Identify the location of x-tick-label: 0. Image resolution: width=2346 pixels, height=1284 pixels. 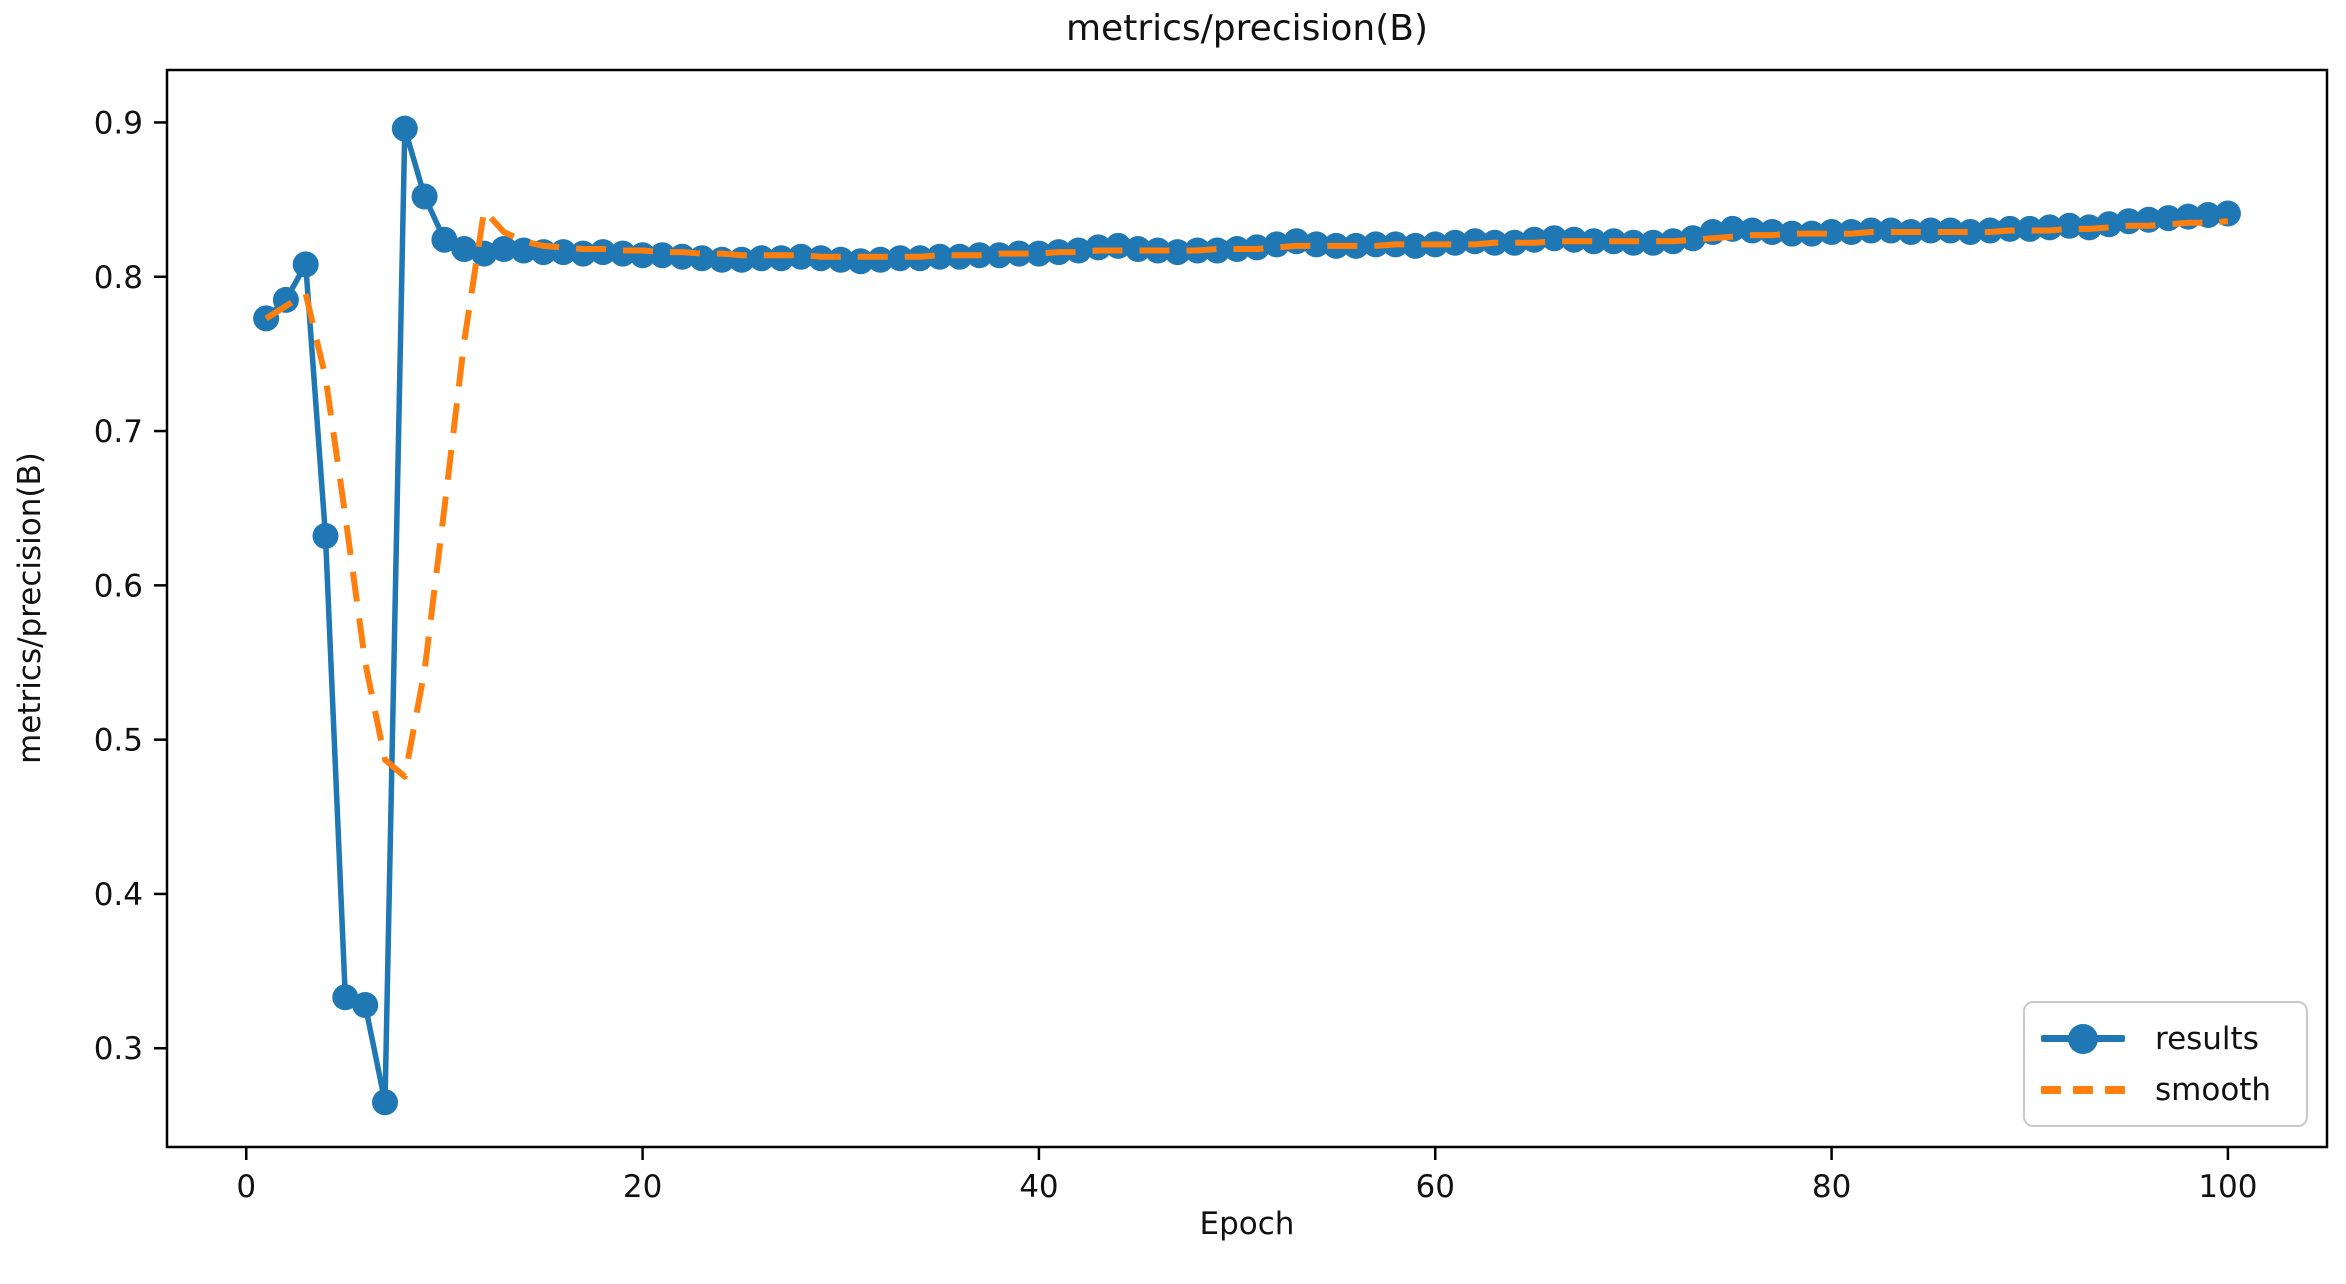
(246, 1187).